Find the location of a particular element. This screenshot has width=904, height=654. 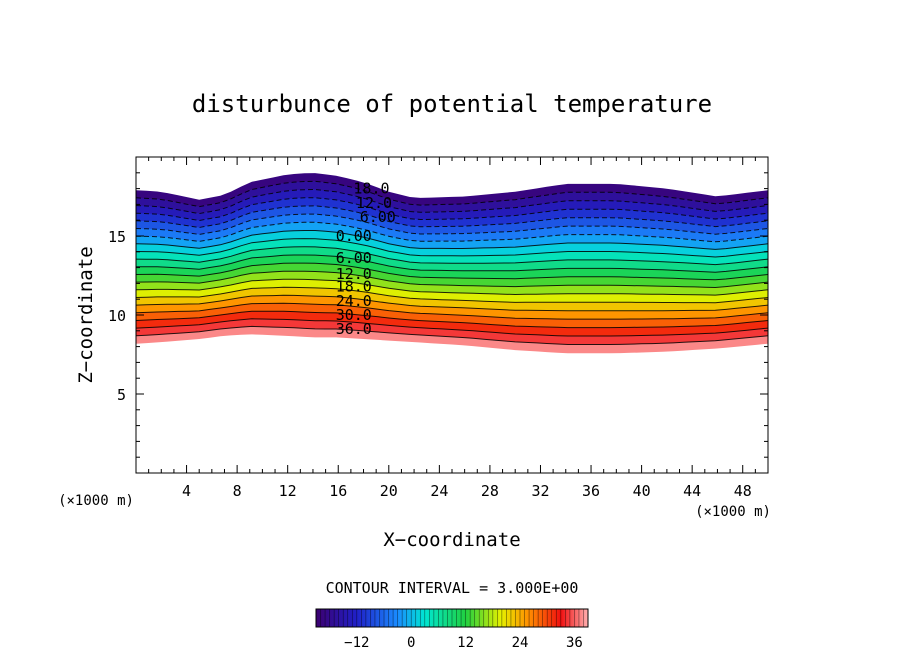

chart-title: disturbunce of potential temperature is located at coordinates (452, 104).